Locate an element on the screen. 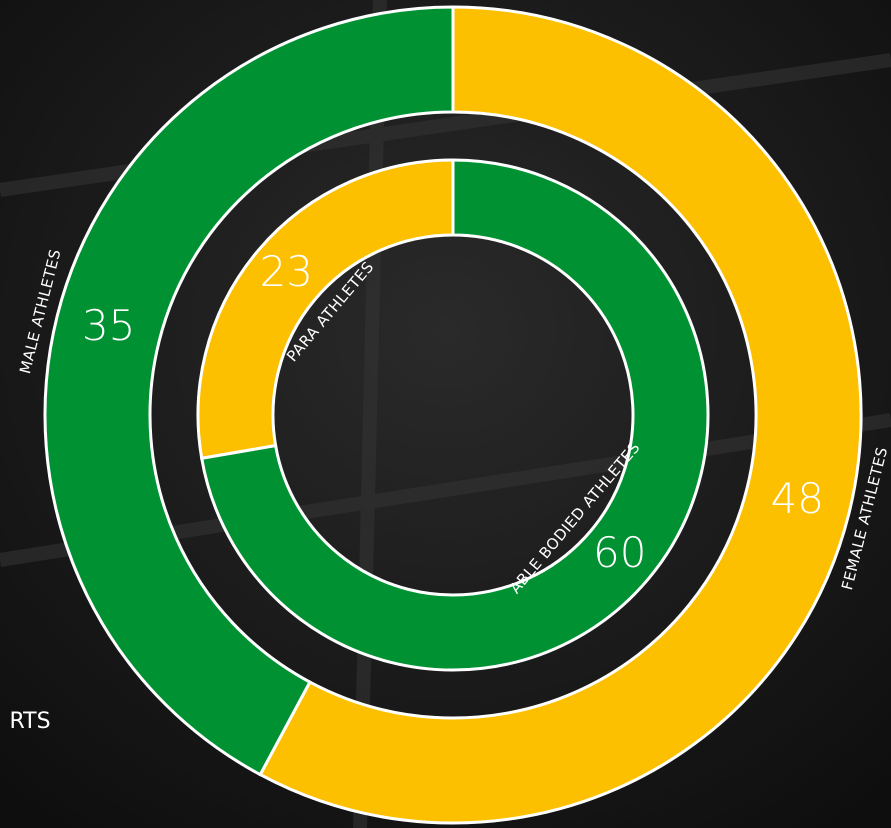  value-label: 23 is located at coordinates (286, 271).